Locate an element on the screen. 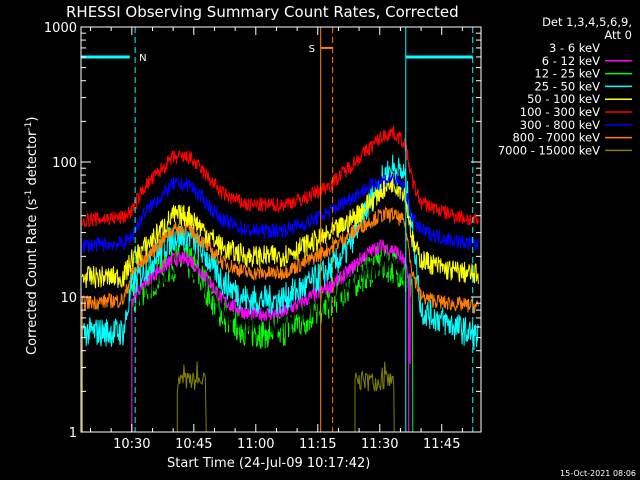  legend-label: 12 - 25 keV is located at coordinates (567, 74).